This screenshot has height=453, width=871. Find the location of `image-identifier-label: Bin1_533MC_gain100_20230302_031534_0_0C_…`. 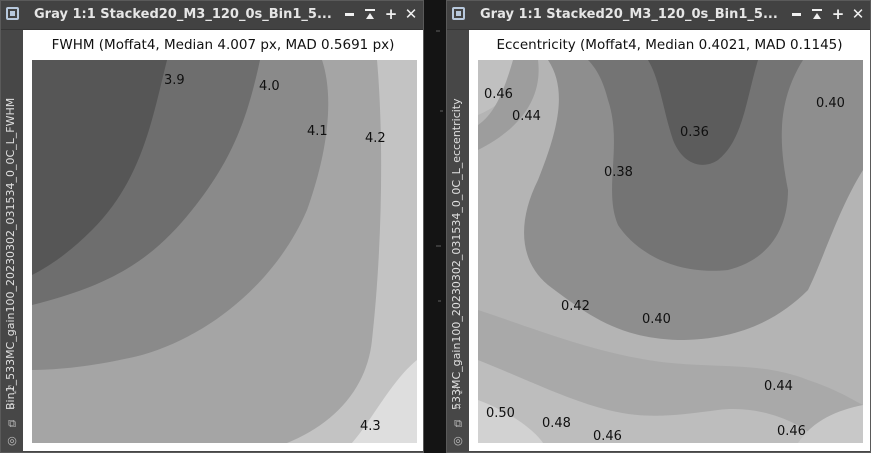

image-identifier-label: Bin1_533MC_gain100_20230302_031534_0_0C_… is located at coordinates (10, 253).